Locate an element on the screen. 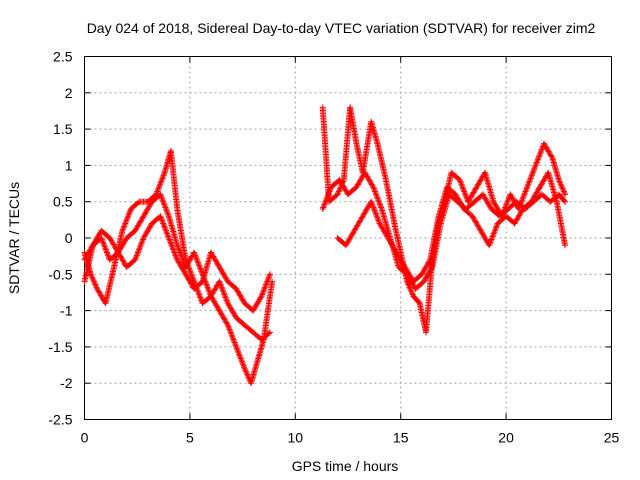  y-axis-label: SDTVAR / TECUs is located at coordinates (14, 238).